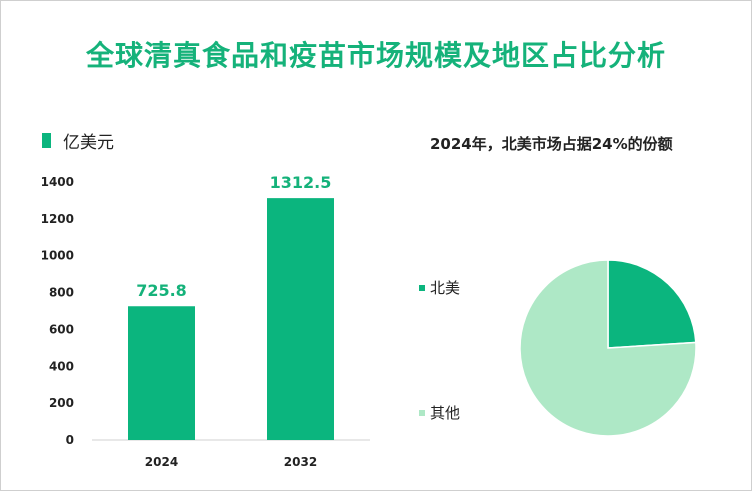 This screenshot has width=752, height=491. I want to click on pie-slice-north-america, so click(652, 304).